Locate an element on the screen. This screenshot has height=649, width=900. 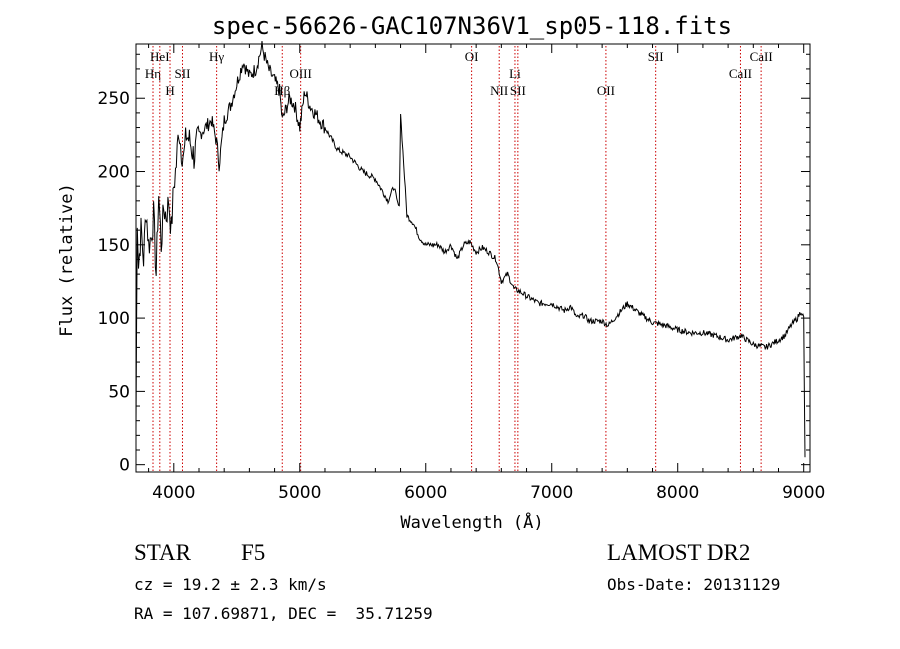
line-marker-label: OII is located at coordinates (606, 90).